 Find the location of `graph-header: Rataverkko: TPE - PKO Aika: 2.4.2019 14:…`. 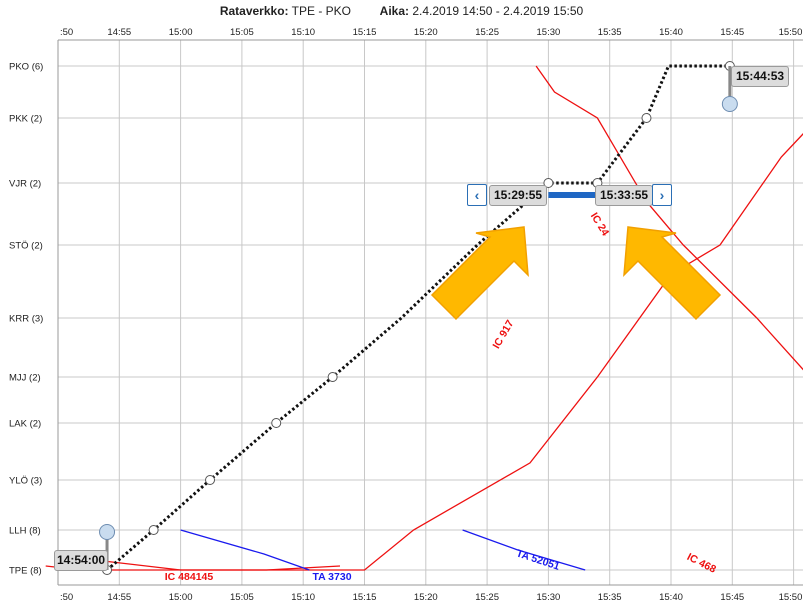

graph-header: Rataverkko: TPE - PKO Aika: 2.4.2019 14:… is located at coordinates (401, 13).